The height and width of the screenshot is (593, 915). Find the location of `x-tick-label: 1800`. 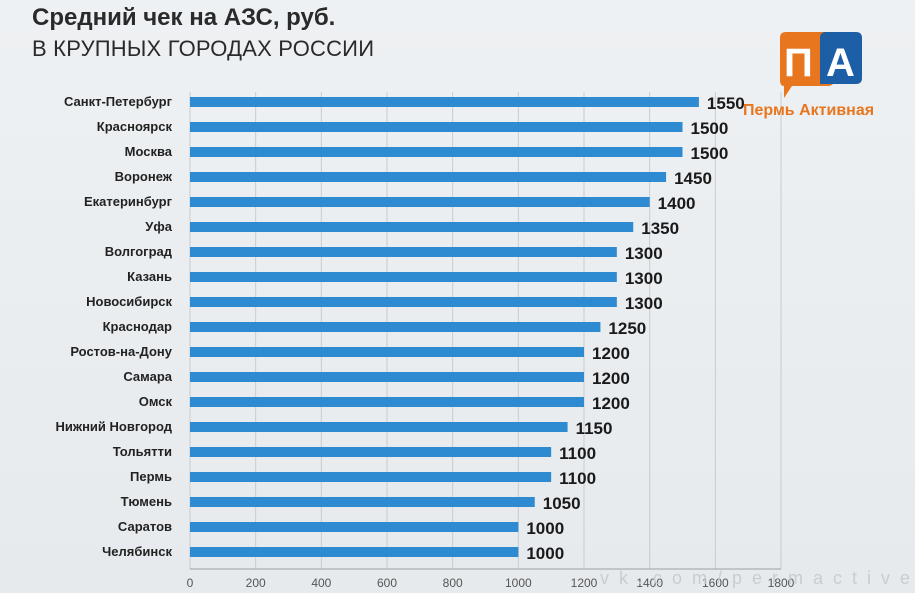

x-tick-label: 1800 is located at coordinates (781, 583).